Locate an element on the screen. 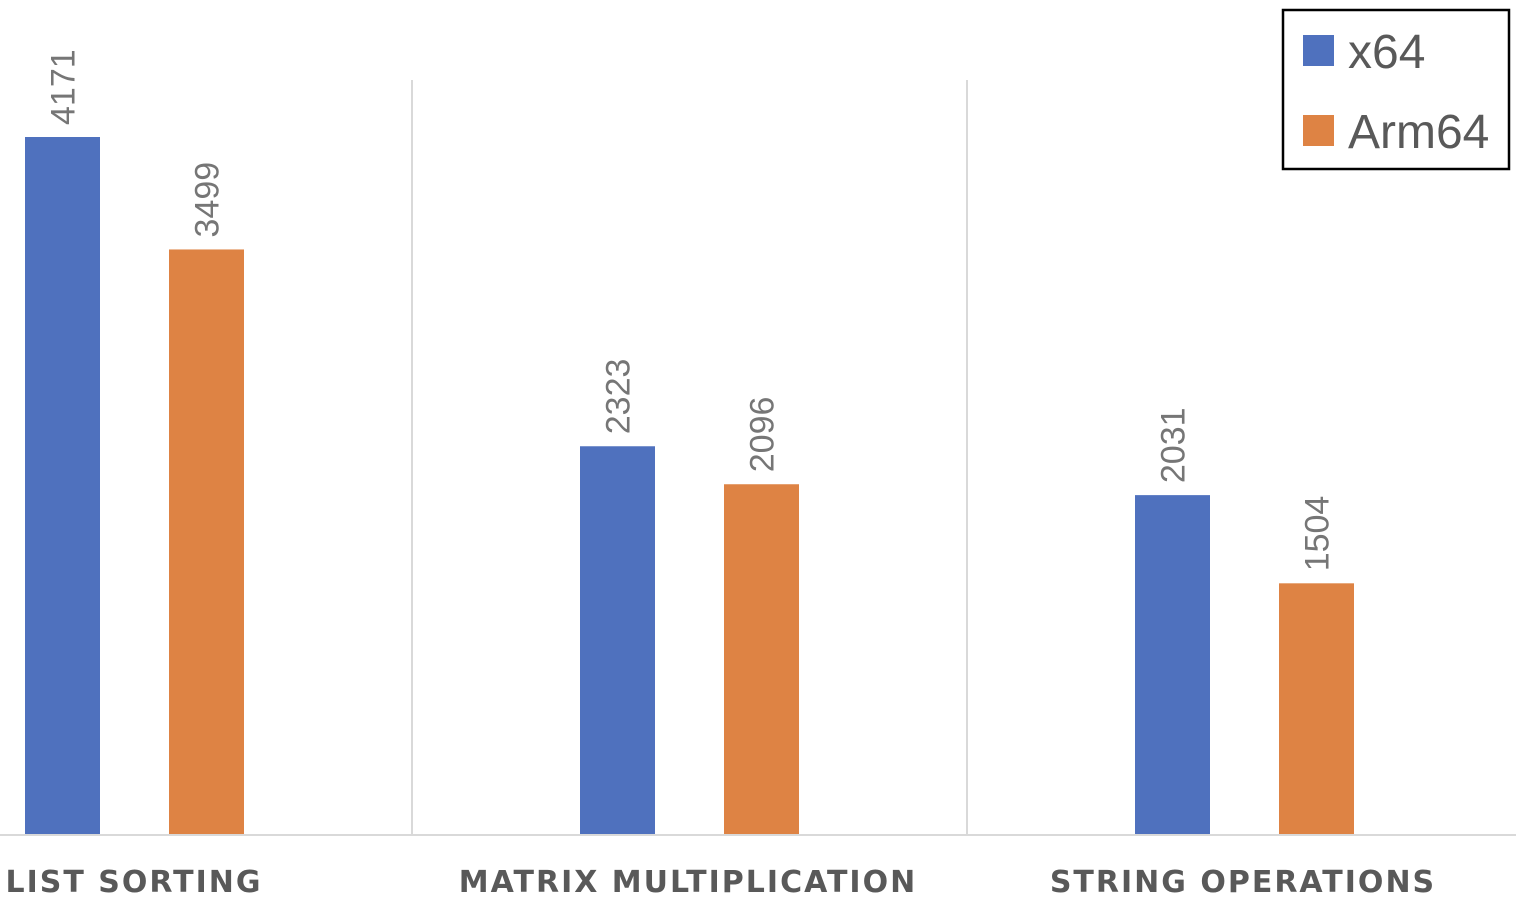 The height and width of the screenshot is (902, 1516). data-label-x64-string-operations: 2031 is located at coordinates (1174, 445).